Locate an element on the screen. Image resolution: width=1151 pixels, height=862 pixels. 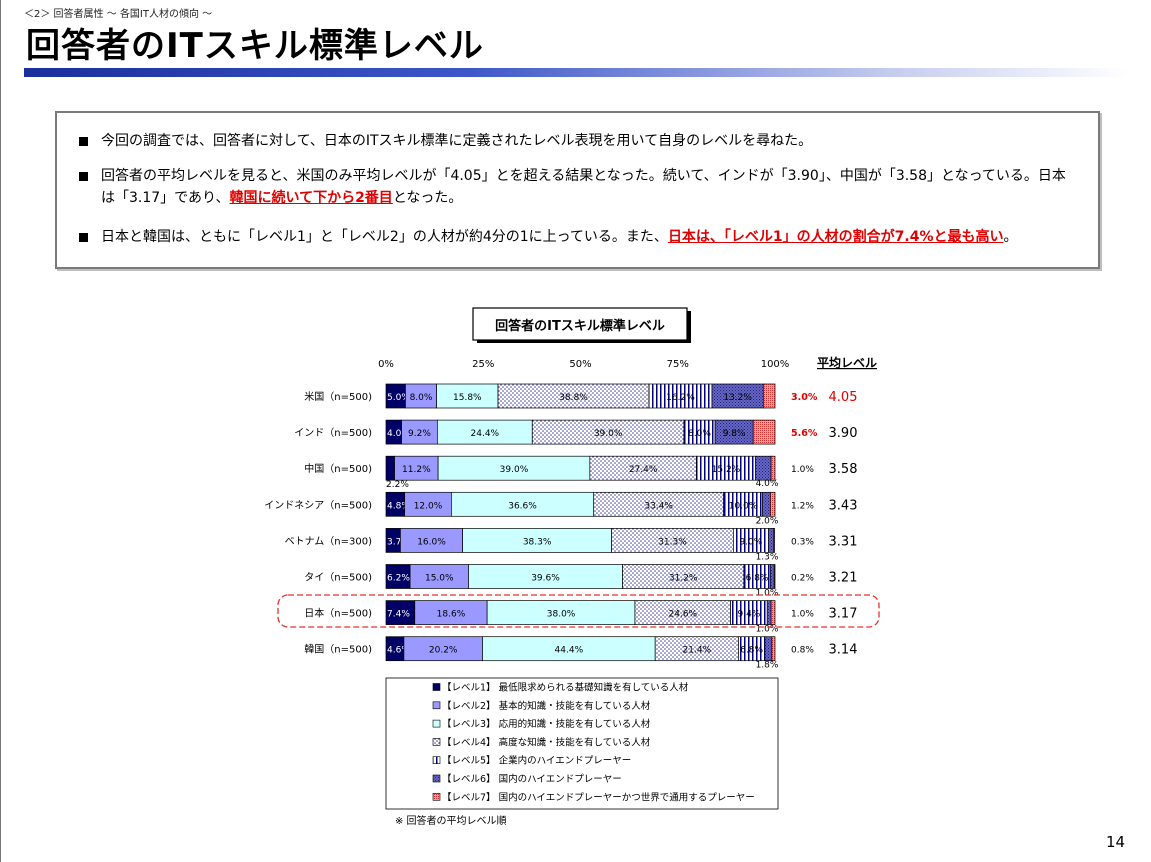
summary-bullet-2-post: となった。 is located at coordinates (427, 198).